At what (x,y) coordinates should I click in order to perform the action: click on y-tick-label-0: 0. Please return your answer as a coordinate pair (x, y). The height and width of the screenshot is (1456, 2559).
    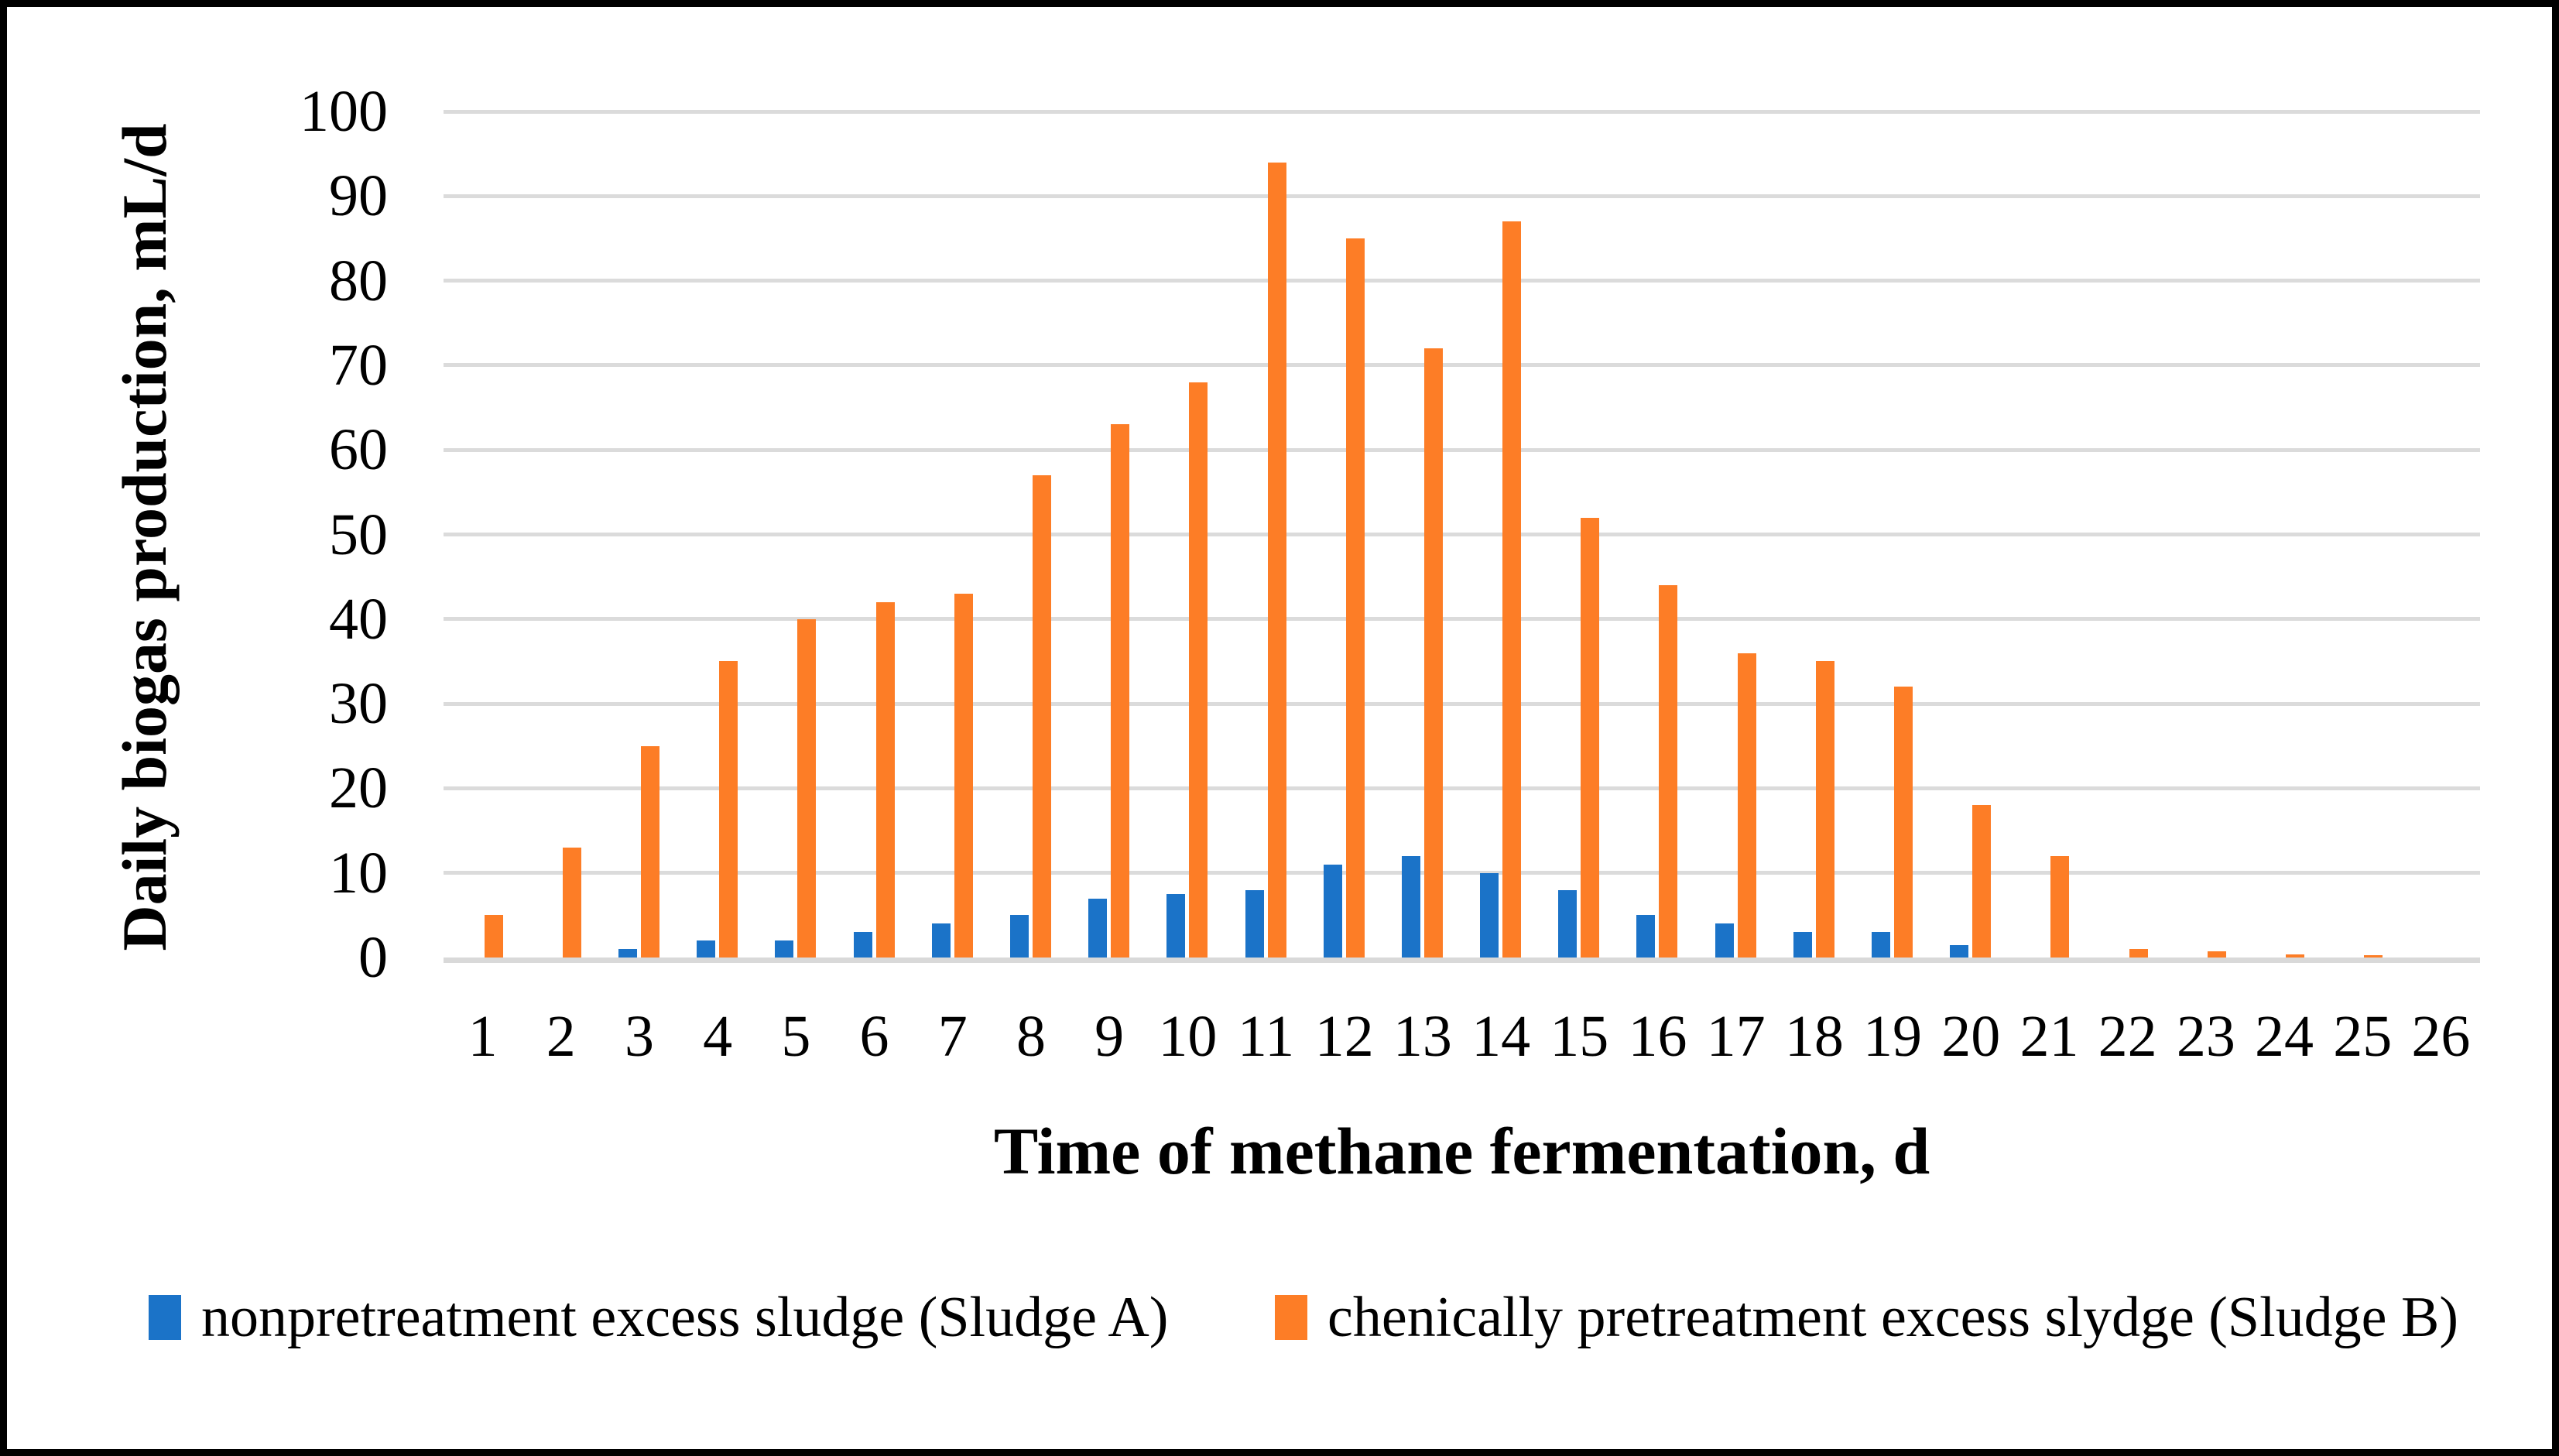
    Looking at the image, I should click on (373, 958).